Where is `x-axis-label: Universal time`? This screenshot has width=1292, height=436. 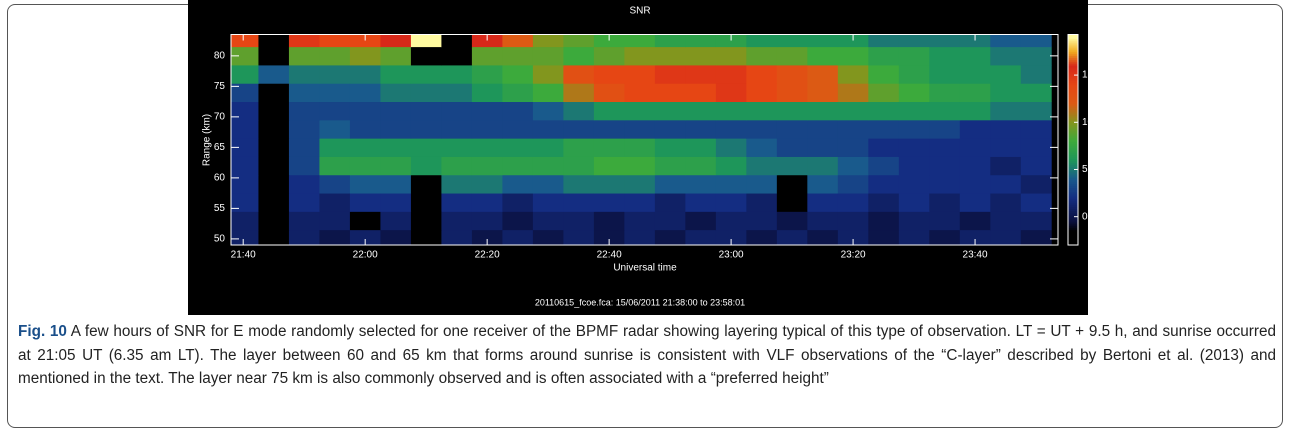 x-axis-label: Universal time is located at coordinates (645, 268).